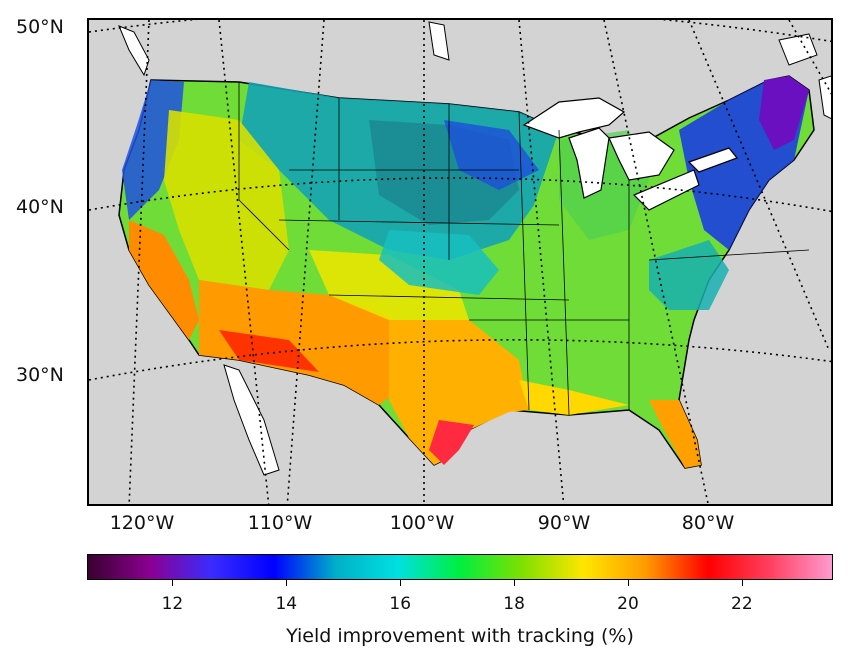 The width and height of the screenshot is (850, 671). Describe the element at coordinates (630, 154) in the screenshot. I see `great-lakes` at that location.